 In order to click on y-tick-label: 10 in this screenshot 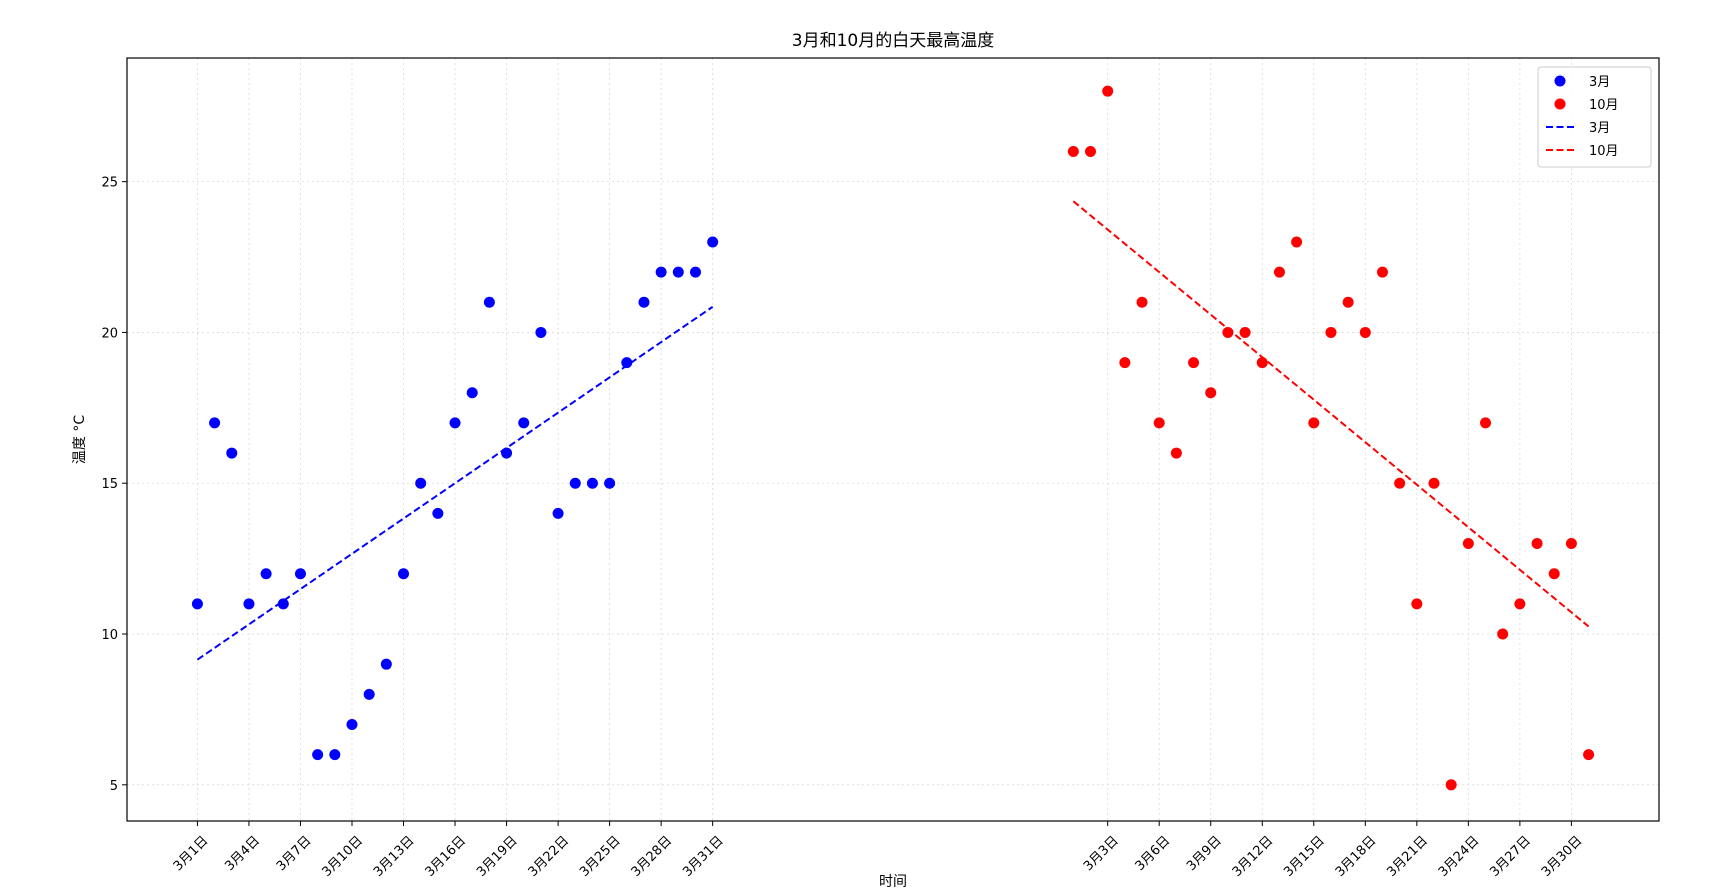, I will do `click(109, 635)`.